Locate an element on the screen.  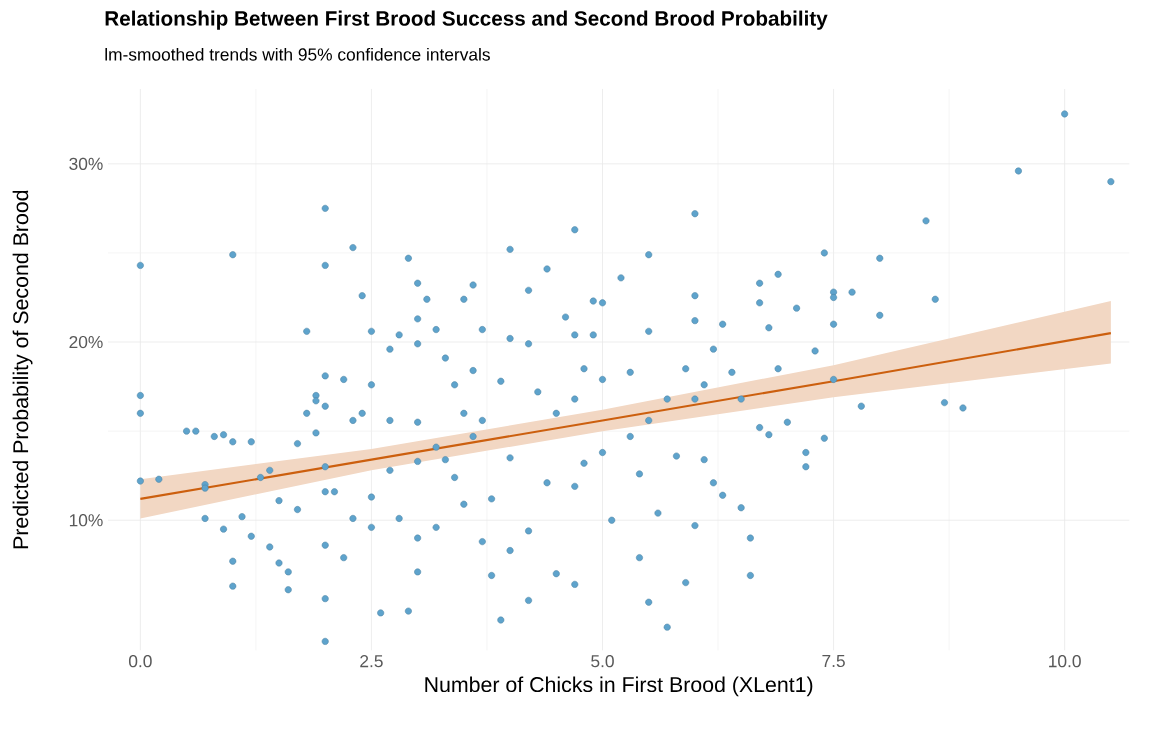
x-tick-label: 0.0 is located at coordinates (140, 661).